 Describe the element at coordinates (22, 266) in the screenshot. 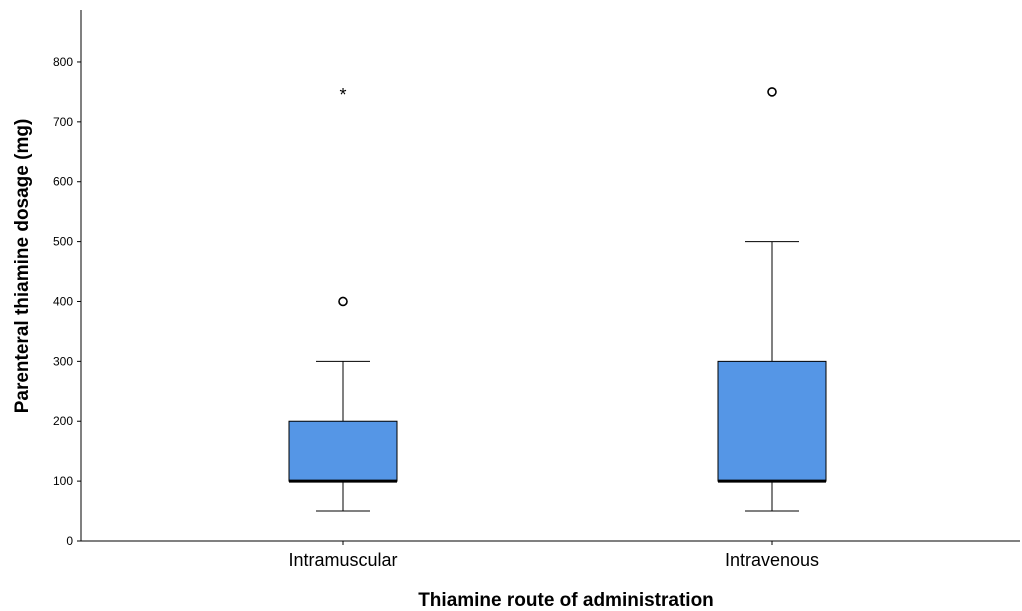

I see `y-axis-title: Parenteral thiamine dosage (mg)` at that location.